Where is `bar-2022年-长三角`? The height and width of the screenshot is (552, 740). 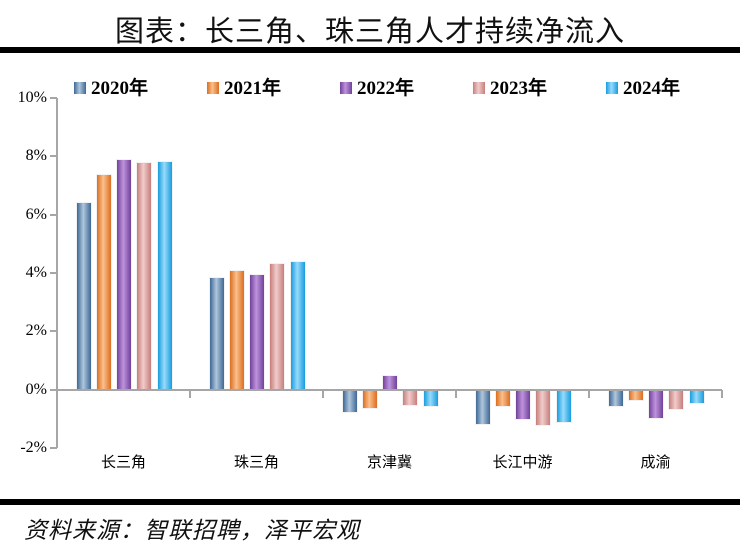
bar-2022年-长三角 is located at coordinates (124, 274).